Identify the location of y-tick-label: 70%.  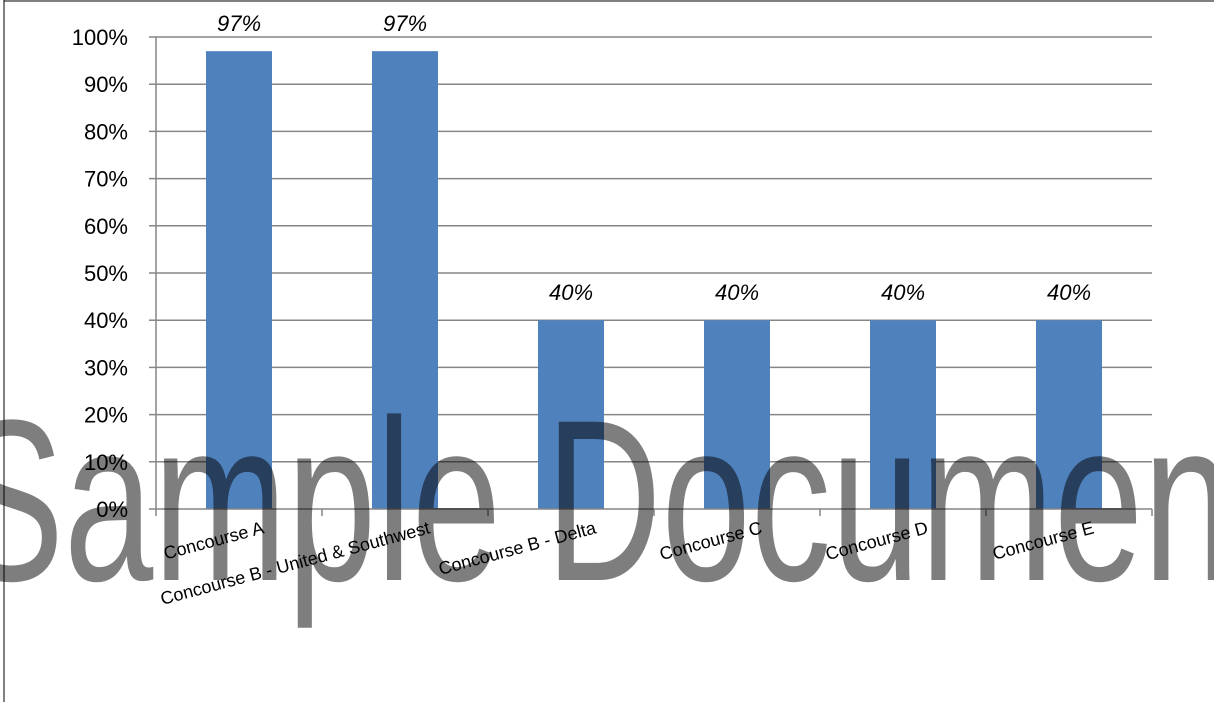
(106, 179).